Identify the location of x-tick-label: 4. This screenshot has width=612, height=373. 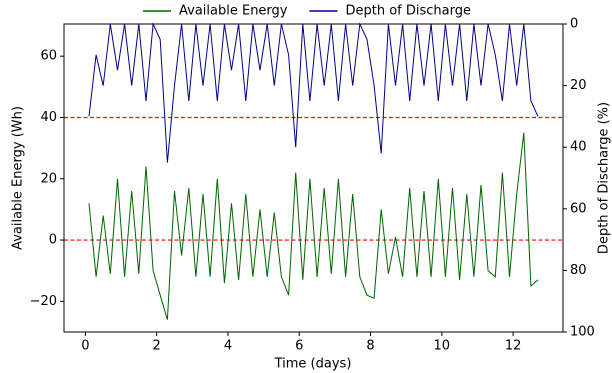
(228, 346).